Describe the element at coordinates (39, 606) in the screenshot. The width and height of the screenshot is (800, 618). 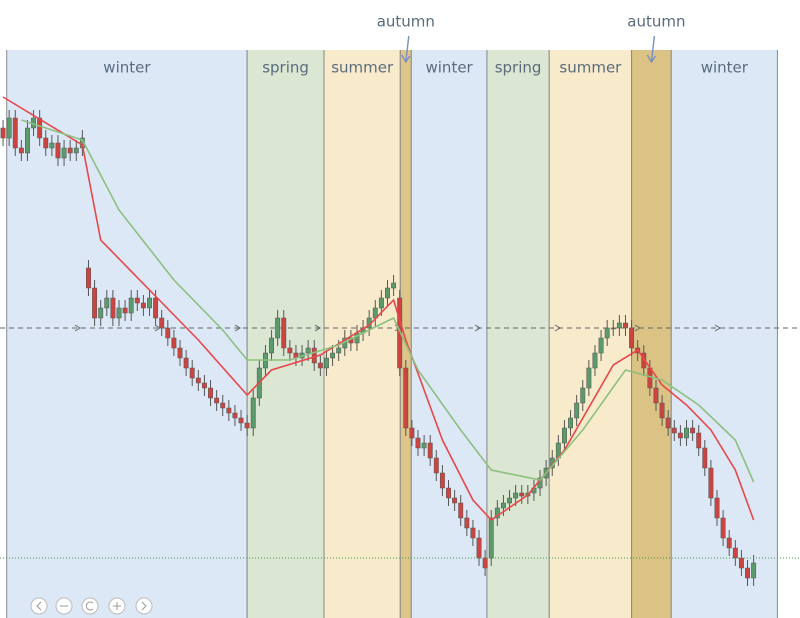
I see `scroll-left-button` at that location.